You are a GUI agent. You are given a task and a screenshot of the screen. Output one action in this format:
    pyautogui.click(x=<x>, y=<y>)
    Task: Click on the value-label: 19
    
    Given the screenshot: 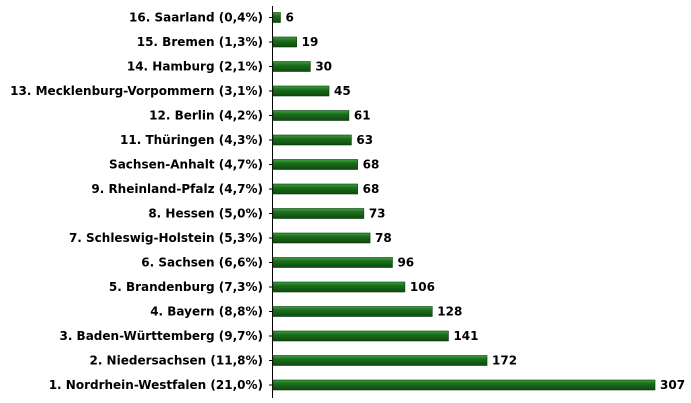 What is the action you would take?
    pyautogui.click(x=310, y=42)
    